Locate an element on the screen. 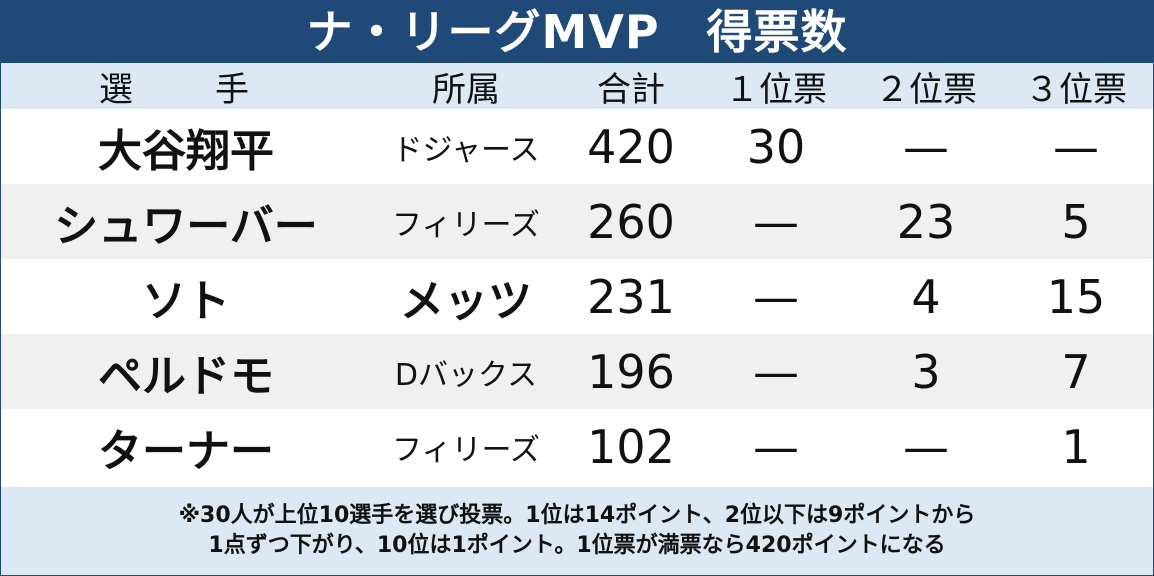 The image size is (1154, 576). second-place-votes: 23 is located at coordinates (926, 221).